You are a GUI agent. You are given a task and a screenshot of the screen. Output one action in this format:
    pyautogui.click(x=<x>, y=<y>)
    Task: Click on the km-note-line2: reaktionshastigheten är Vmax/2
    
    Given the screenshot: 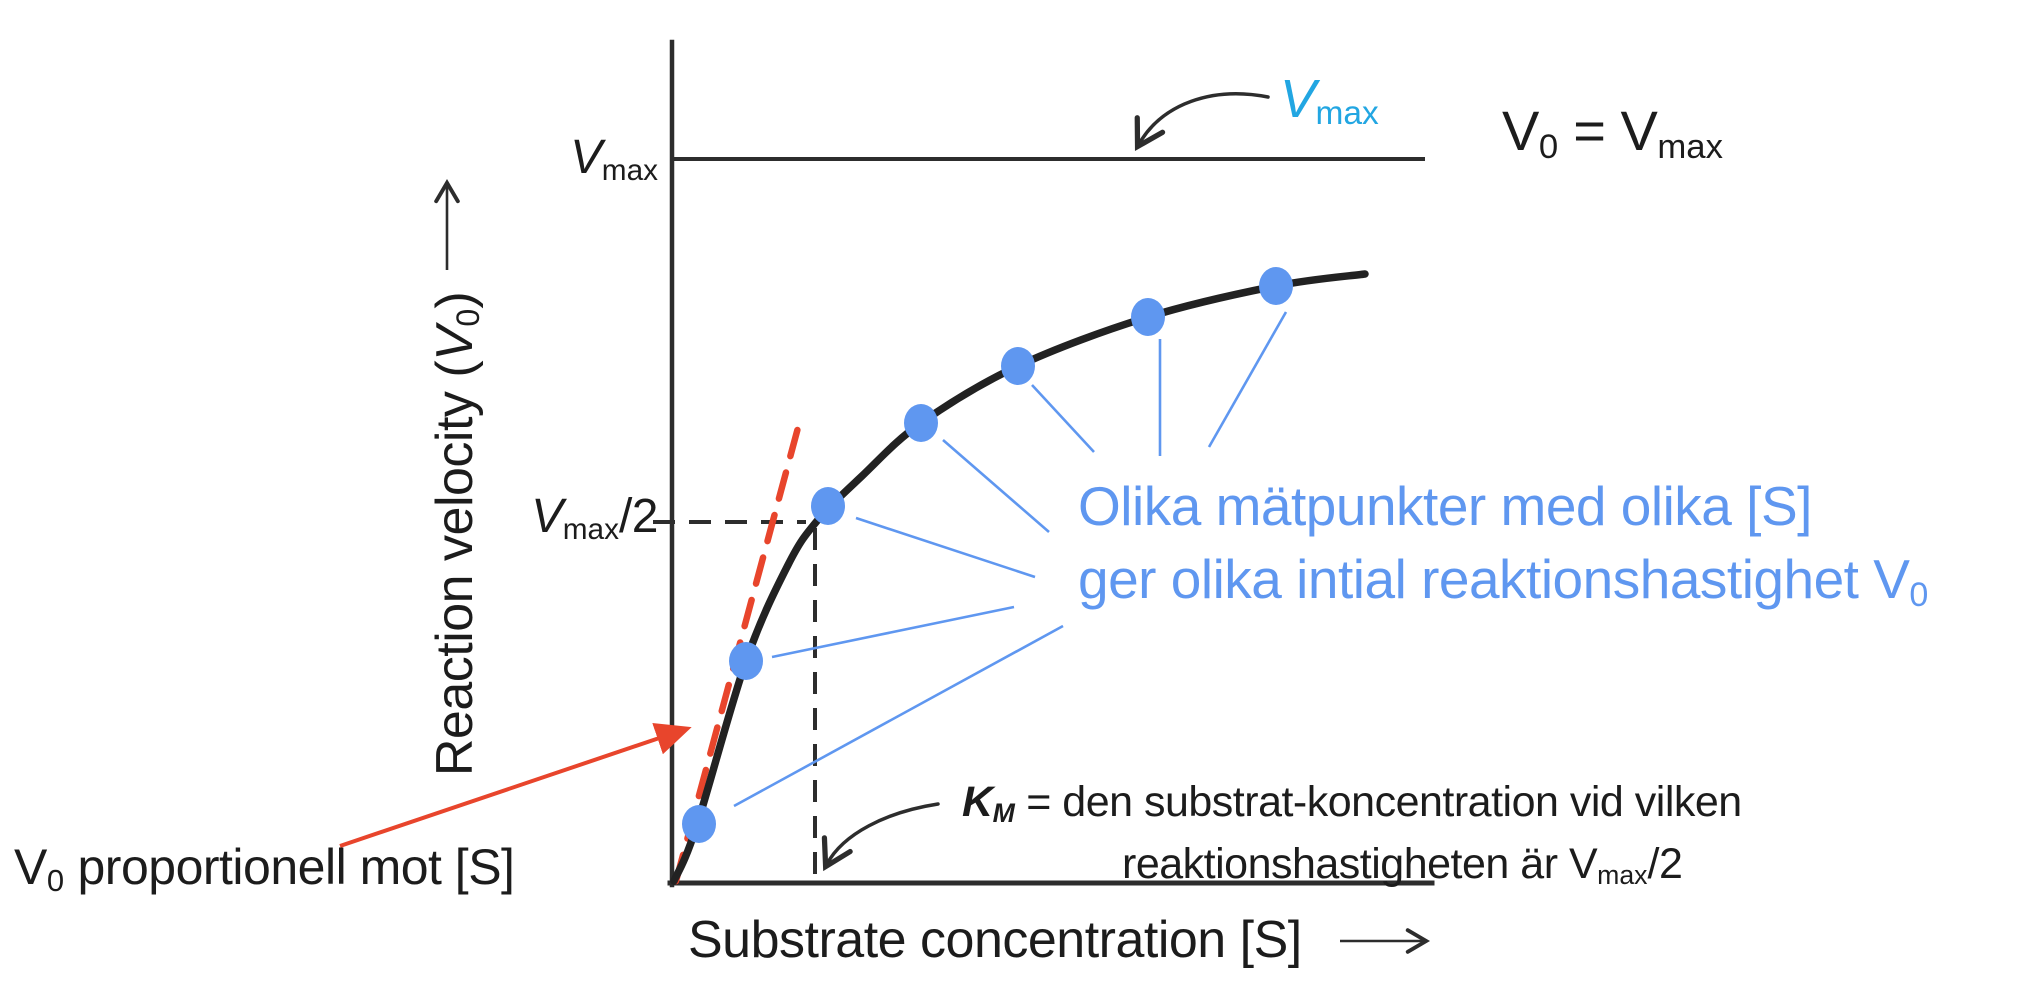 What is the action you would take?
    pyautogui.click(x=1432, y=867)
    